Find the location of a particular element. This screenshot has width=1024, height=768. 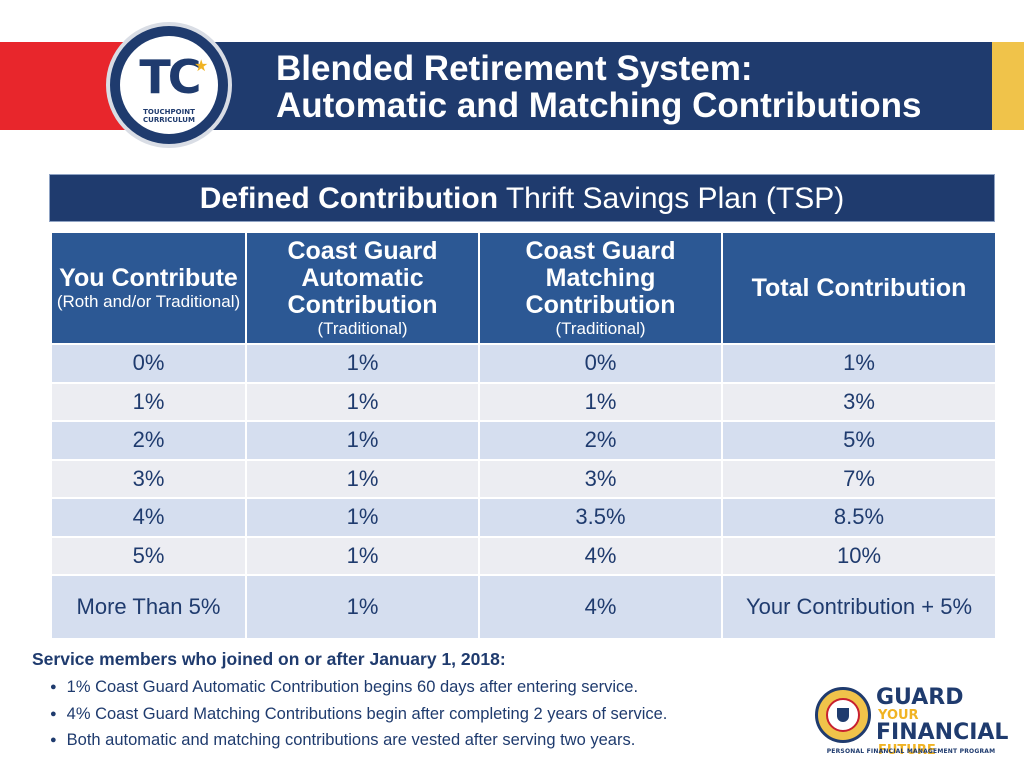

header-you-contribute: You Contribute (Roth and/or Traditional) is located at coordinates (148, 288).